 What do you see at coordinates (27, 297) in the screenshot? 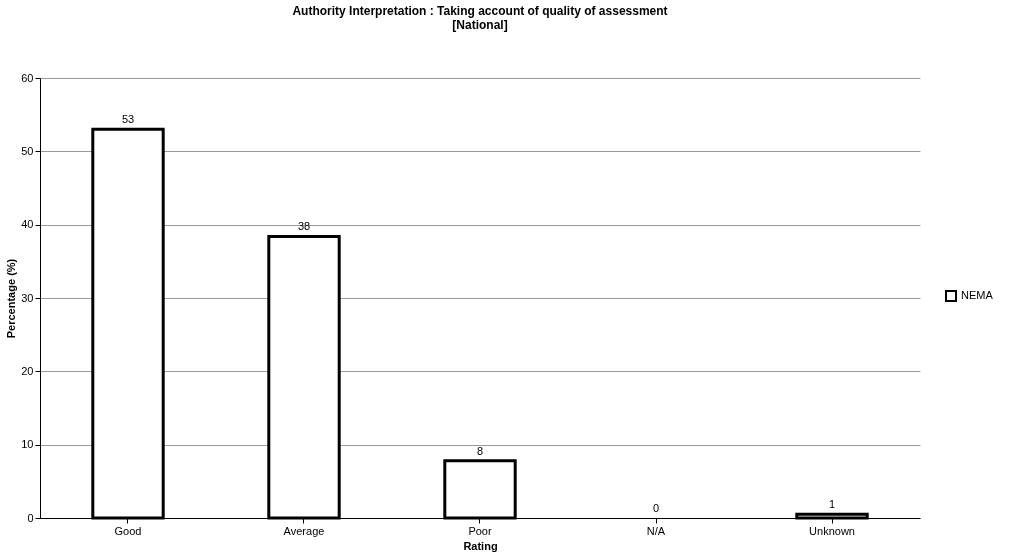
I see `y-tick-label: 30` at bounding box center [27, 297].